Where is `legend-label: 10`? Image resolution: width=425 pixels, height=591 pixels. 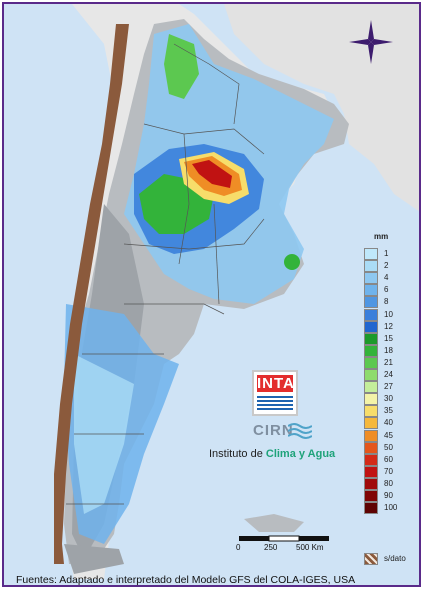
legend-label: 10 is located at coordinates (388, 314).